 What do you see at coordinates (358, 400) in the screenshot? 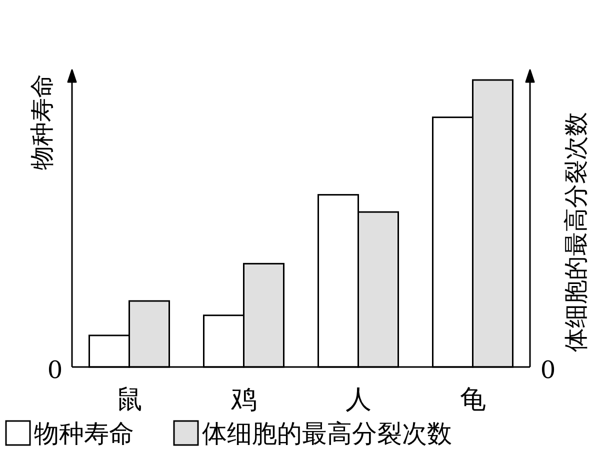
I see `x-tick-label: 人` at bounding box center [358, 400].